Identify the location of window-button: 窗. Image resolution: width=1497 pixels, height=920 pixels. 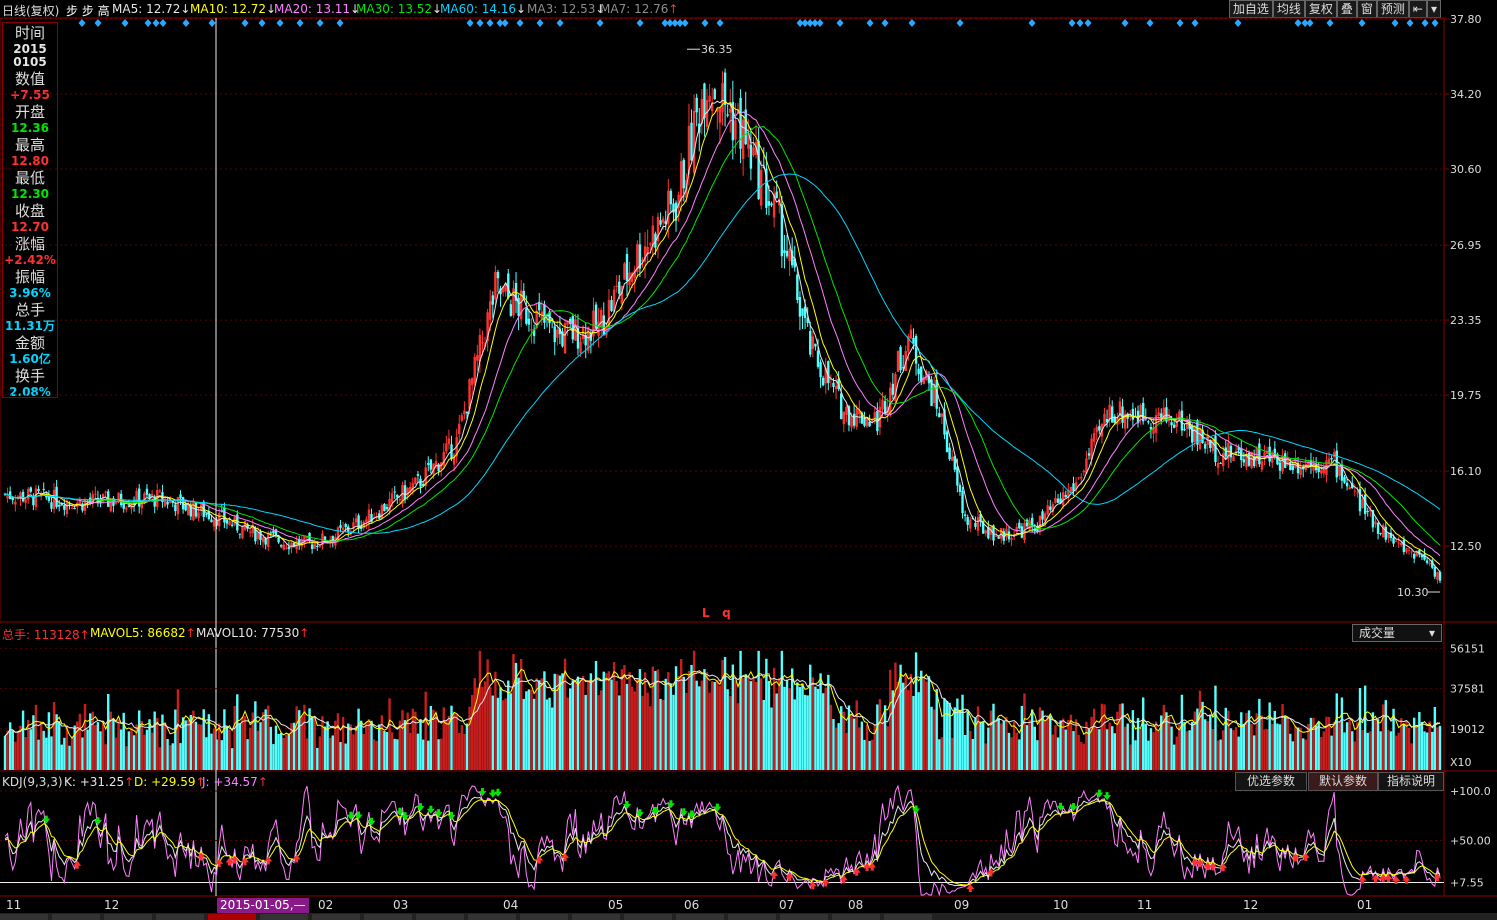
(1366, 9).